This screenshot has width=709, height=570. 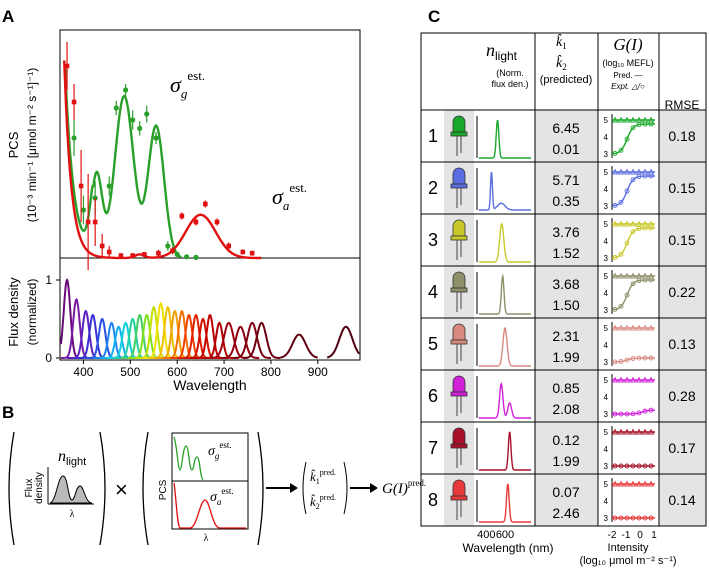 I want to click on c-row-k2: 1.52, so click(x=565, y=253).